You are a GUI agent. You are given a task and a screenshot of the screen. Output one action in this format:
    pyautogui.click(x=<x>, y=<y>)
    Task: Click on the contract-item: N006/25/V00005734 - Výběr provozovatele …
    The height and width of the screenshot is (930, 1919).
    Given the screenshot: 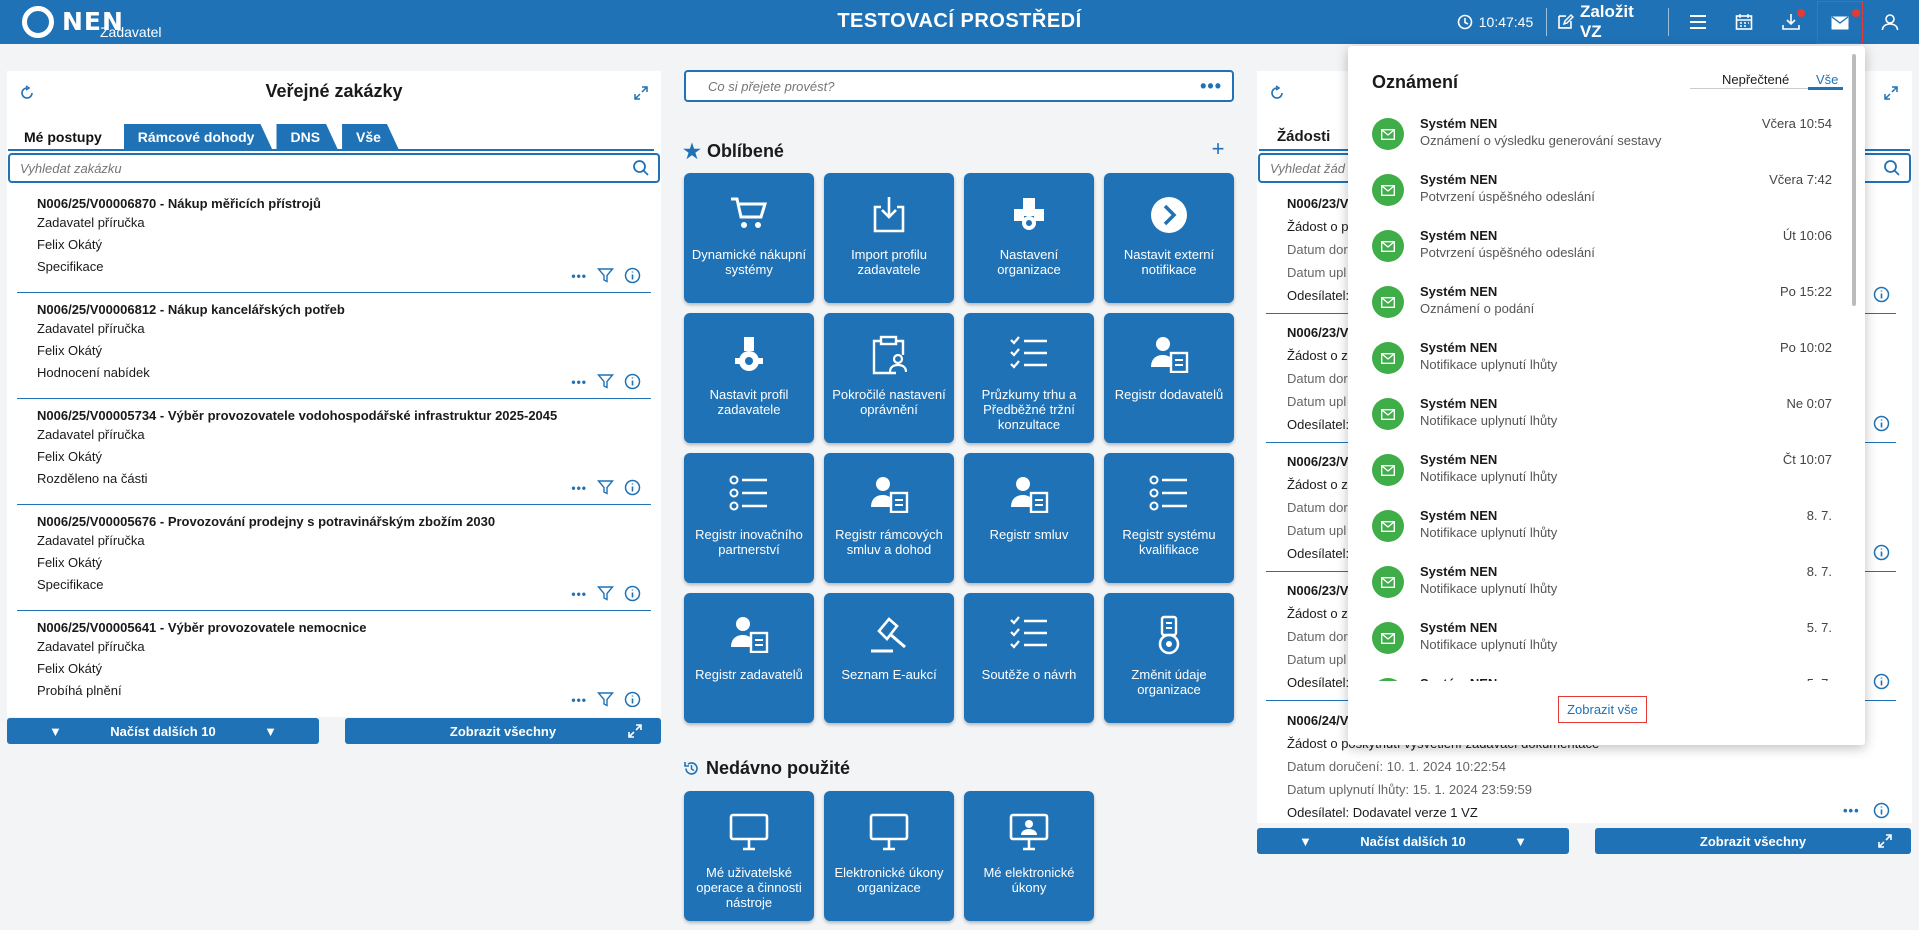 What is the action you would take?
    pyautogui.click(x=334, y=452)
    